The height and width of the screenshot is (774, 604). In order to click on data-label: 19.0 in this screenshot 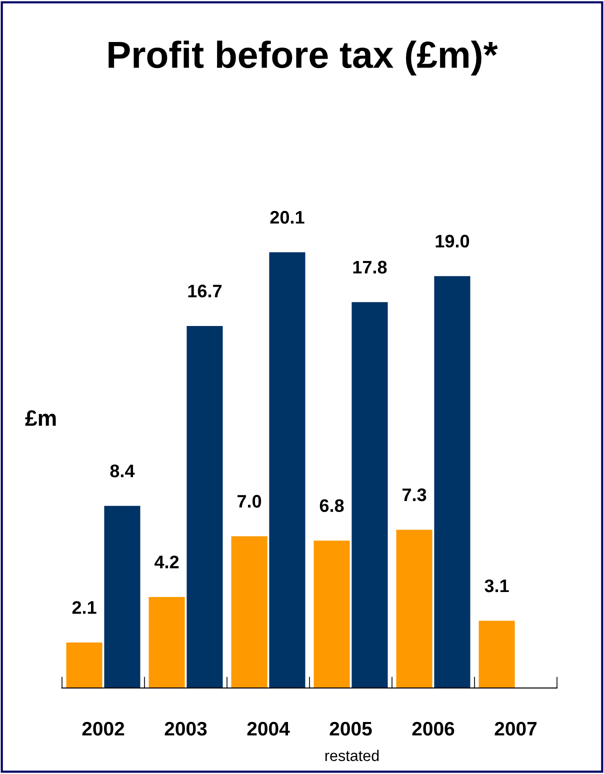, I will do `click(453, 241)`.